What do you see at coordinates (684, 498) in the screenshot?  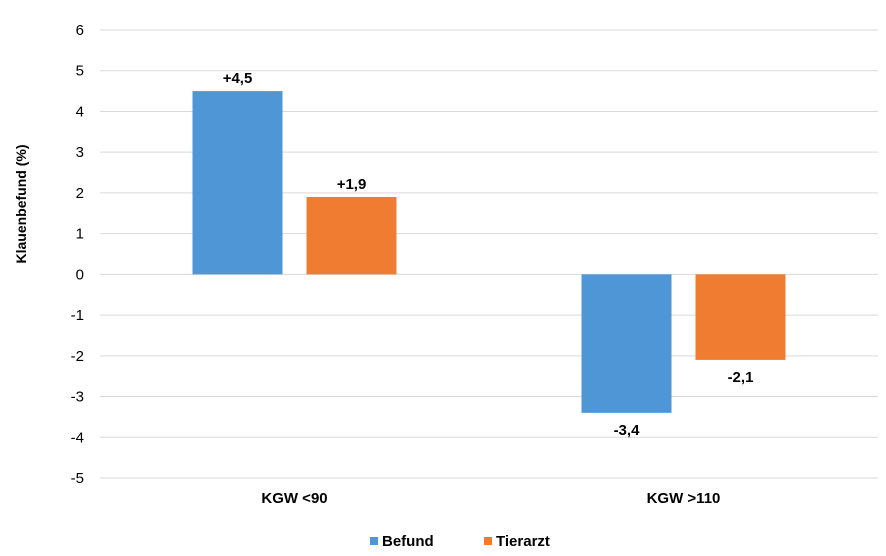 I see `x-category-label: KGW >110` at bounding box center [684, 498].